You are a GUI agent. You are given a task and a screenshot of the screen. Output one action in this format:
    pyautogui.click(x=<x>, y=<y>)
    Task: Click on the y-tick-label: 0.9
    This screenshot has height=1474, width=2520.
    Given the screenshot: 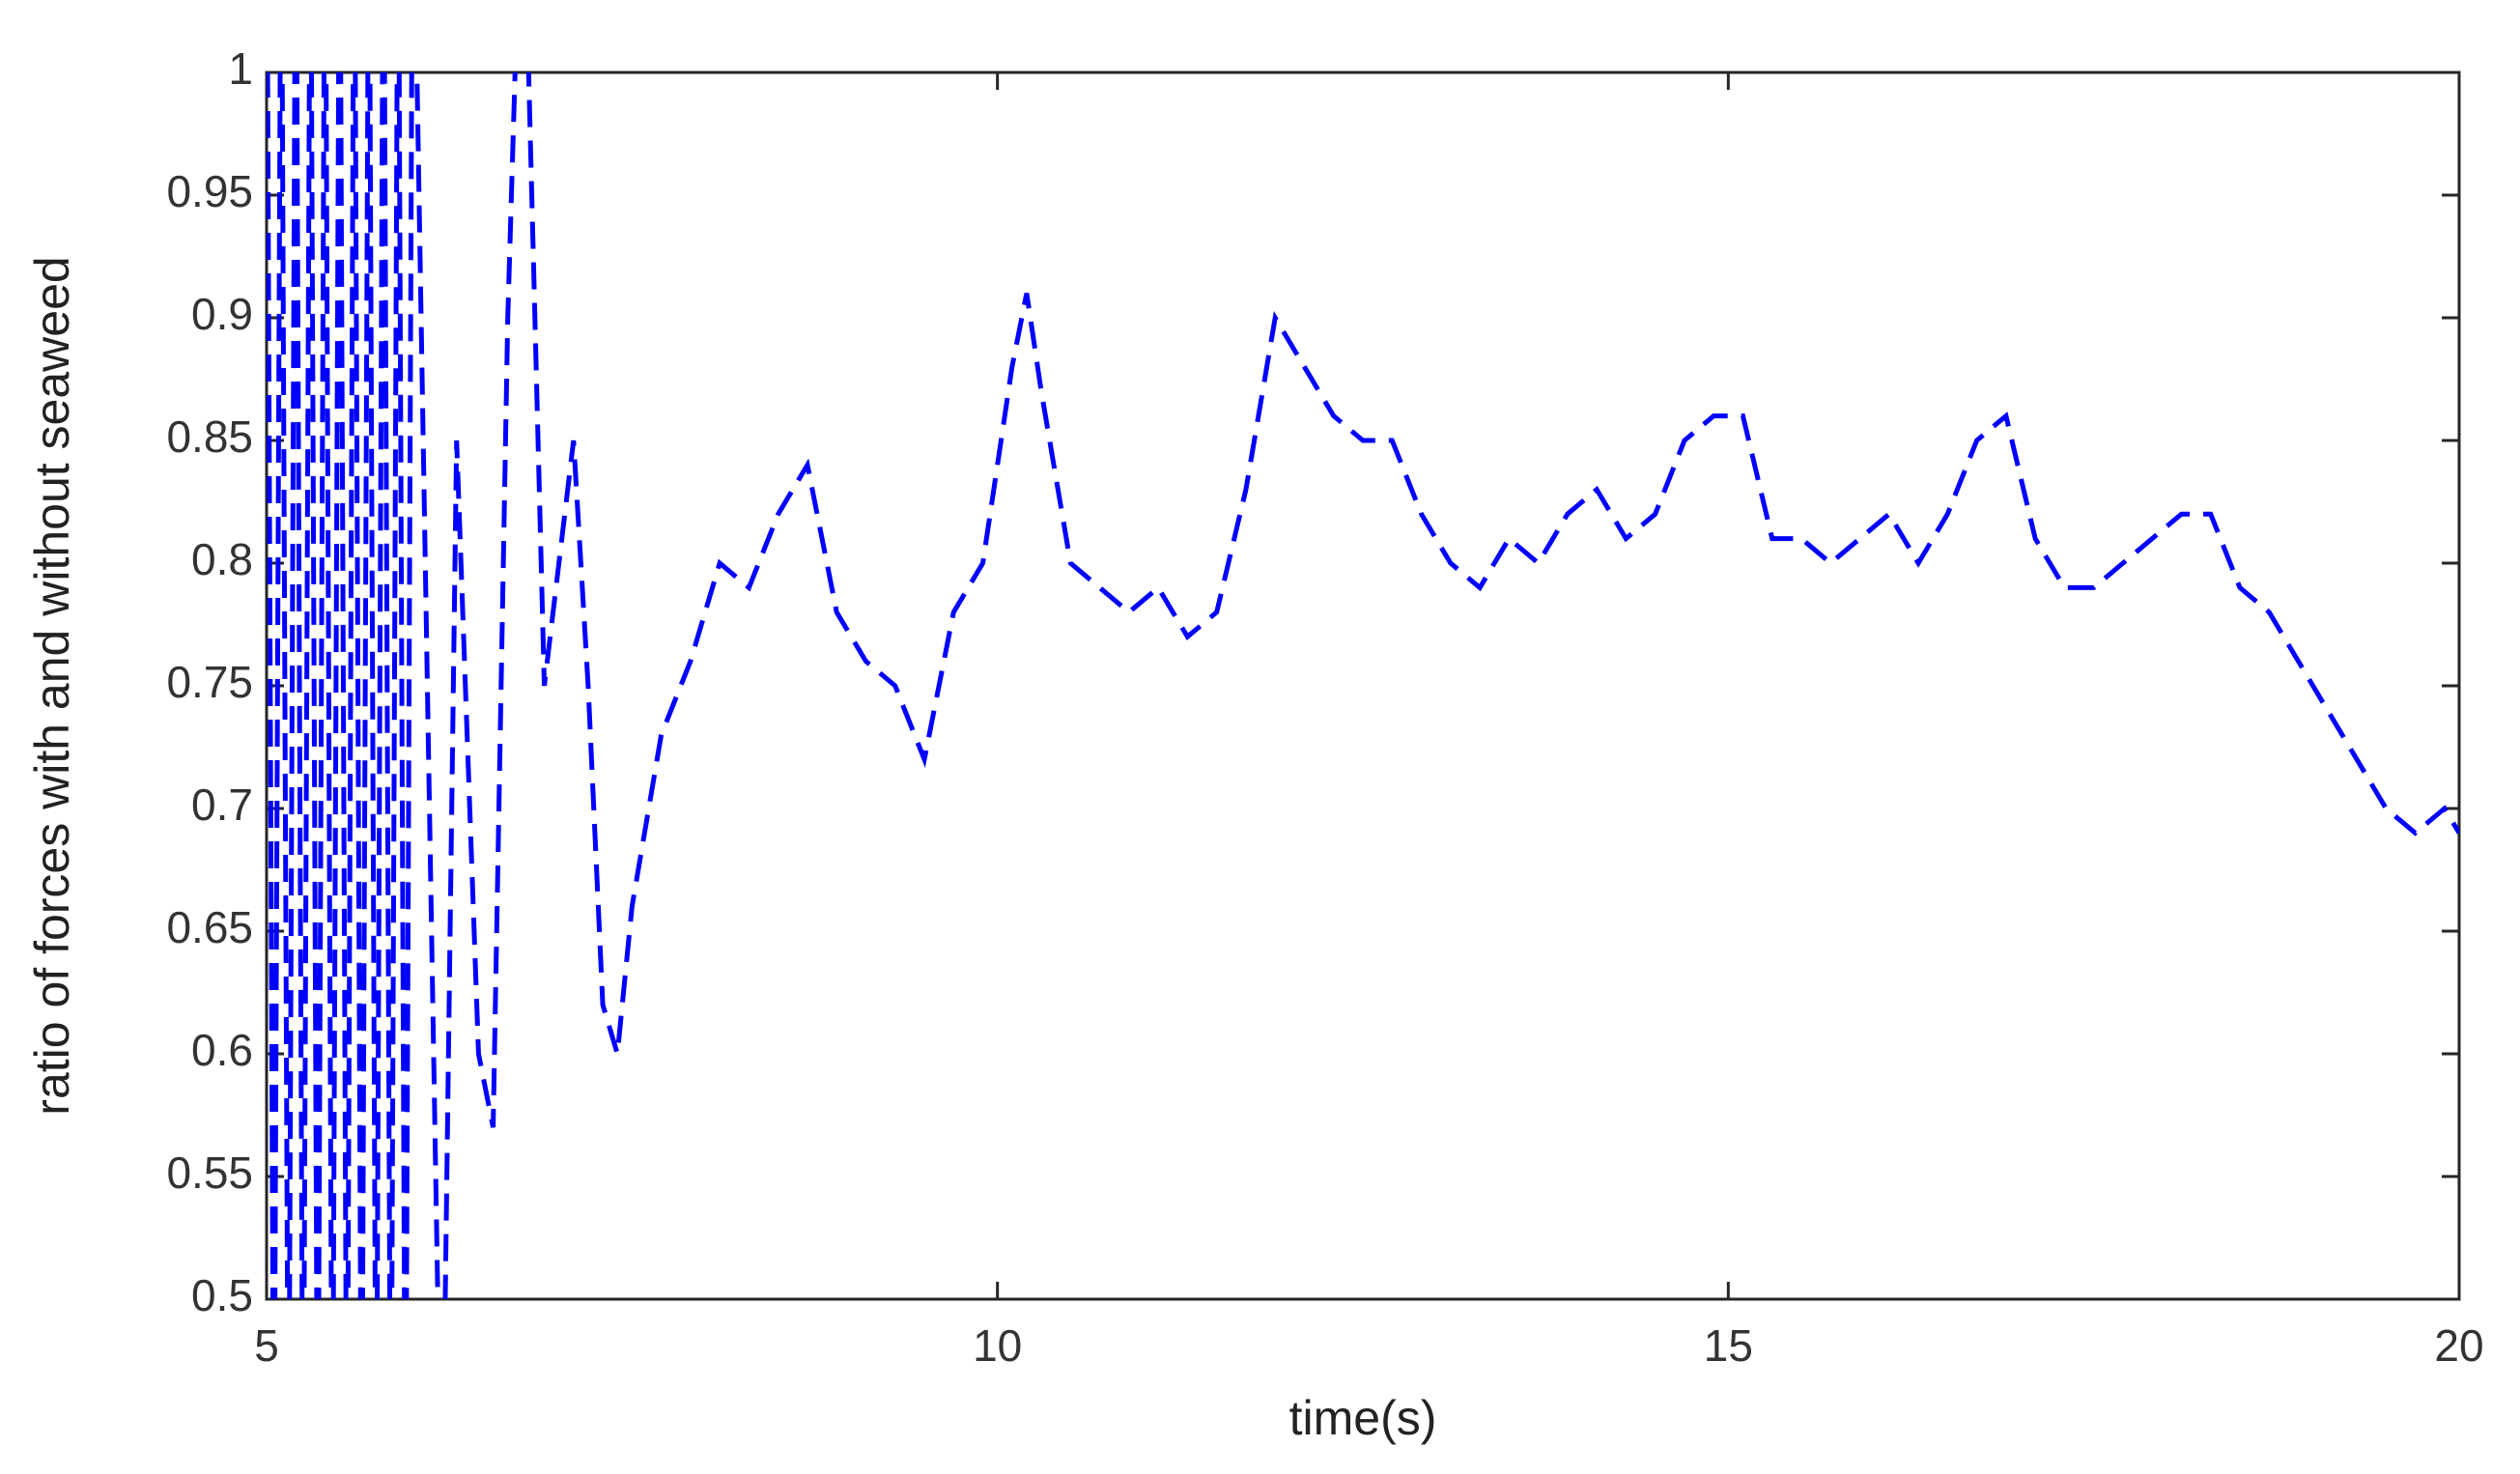 What is the action you would take?
    pyautogui.click(x=222, y=314)
    